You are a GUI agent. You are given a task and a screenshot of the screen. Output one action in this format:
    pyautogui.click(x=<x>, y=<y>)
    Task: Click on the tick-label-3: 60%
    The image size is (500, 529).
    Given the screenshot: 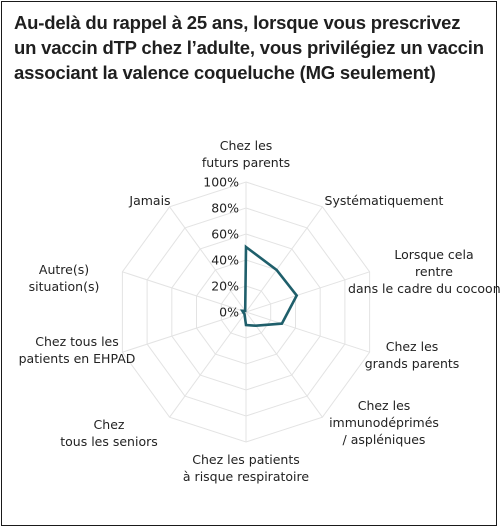 What is the action you would take?
    pyautogui.click(x=225, y=234)
    